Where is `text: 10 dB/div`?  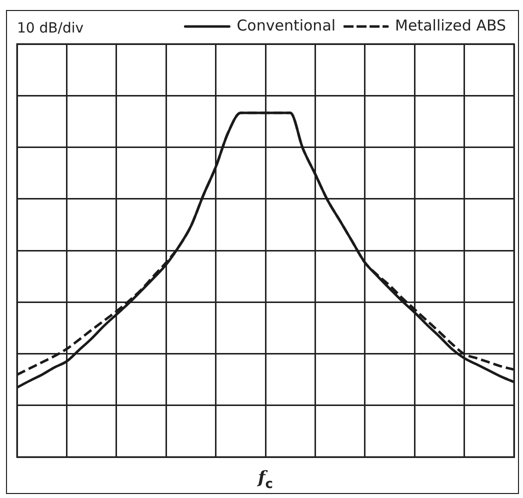 text: 10 dB/div is located at coordinates (50, 28).